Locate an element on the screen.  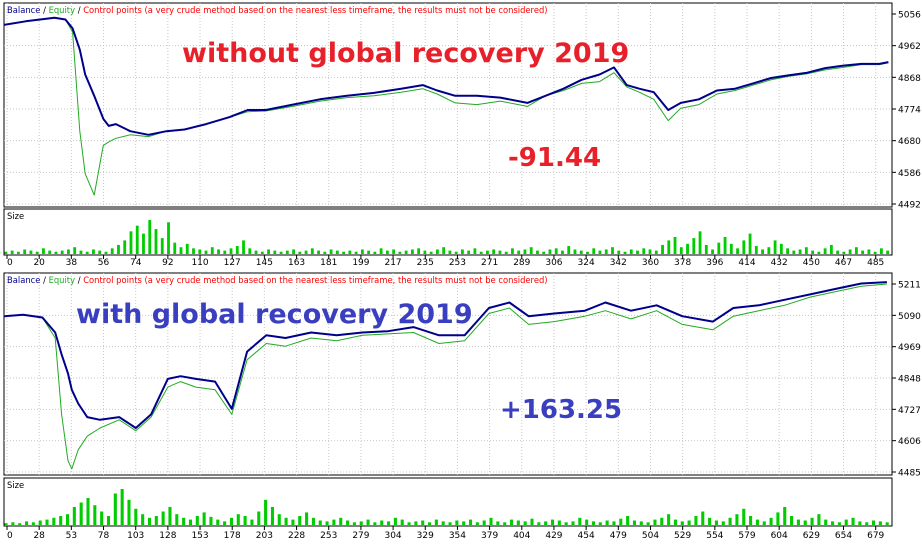
annotation-title: with global recovery 2019 is located at coordinates (274, 314).